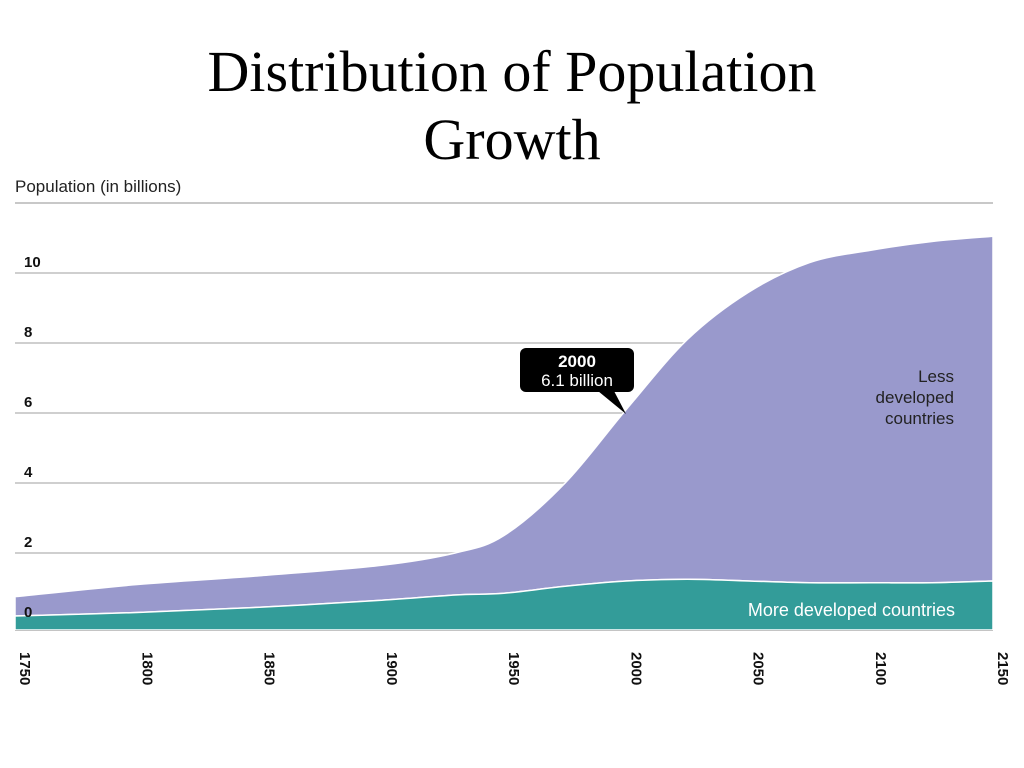  What do you see at coordinates (851, 610) in the screenshot?
I see `more-developed-label: More developed countries` at bounding box center [851, 610].